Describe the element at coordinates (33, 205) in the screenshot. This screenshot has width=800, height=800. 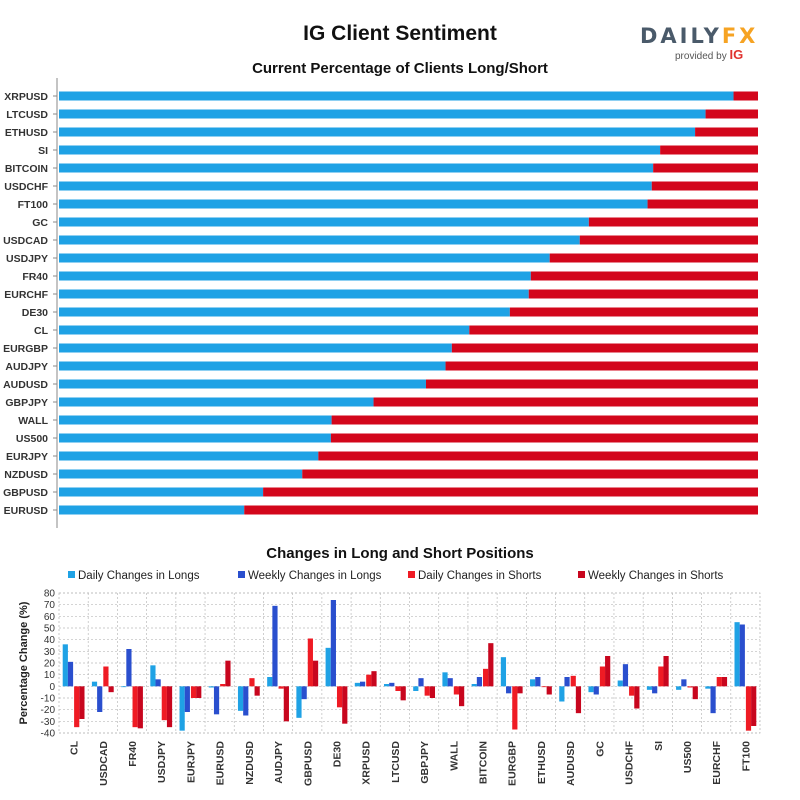
I see `category-label: FT100` at that location.